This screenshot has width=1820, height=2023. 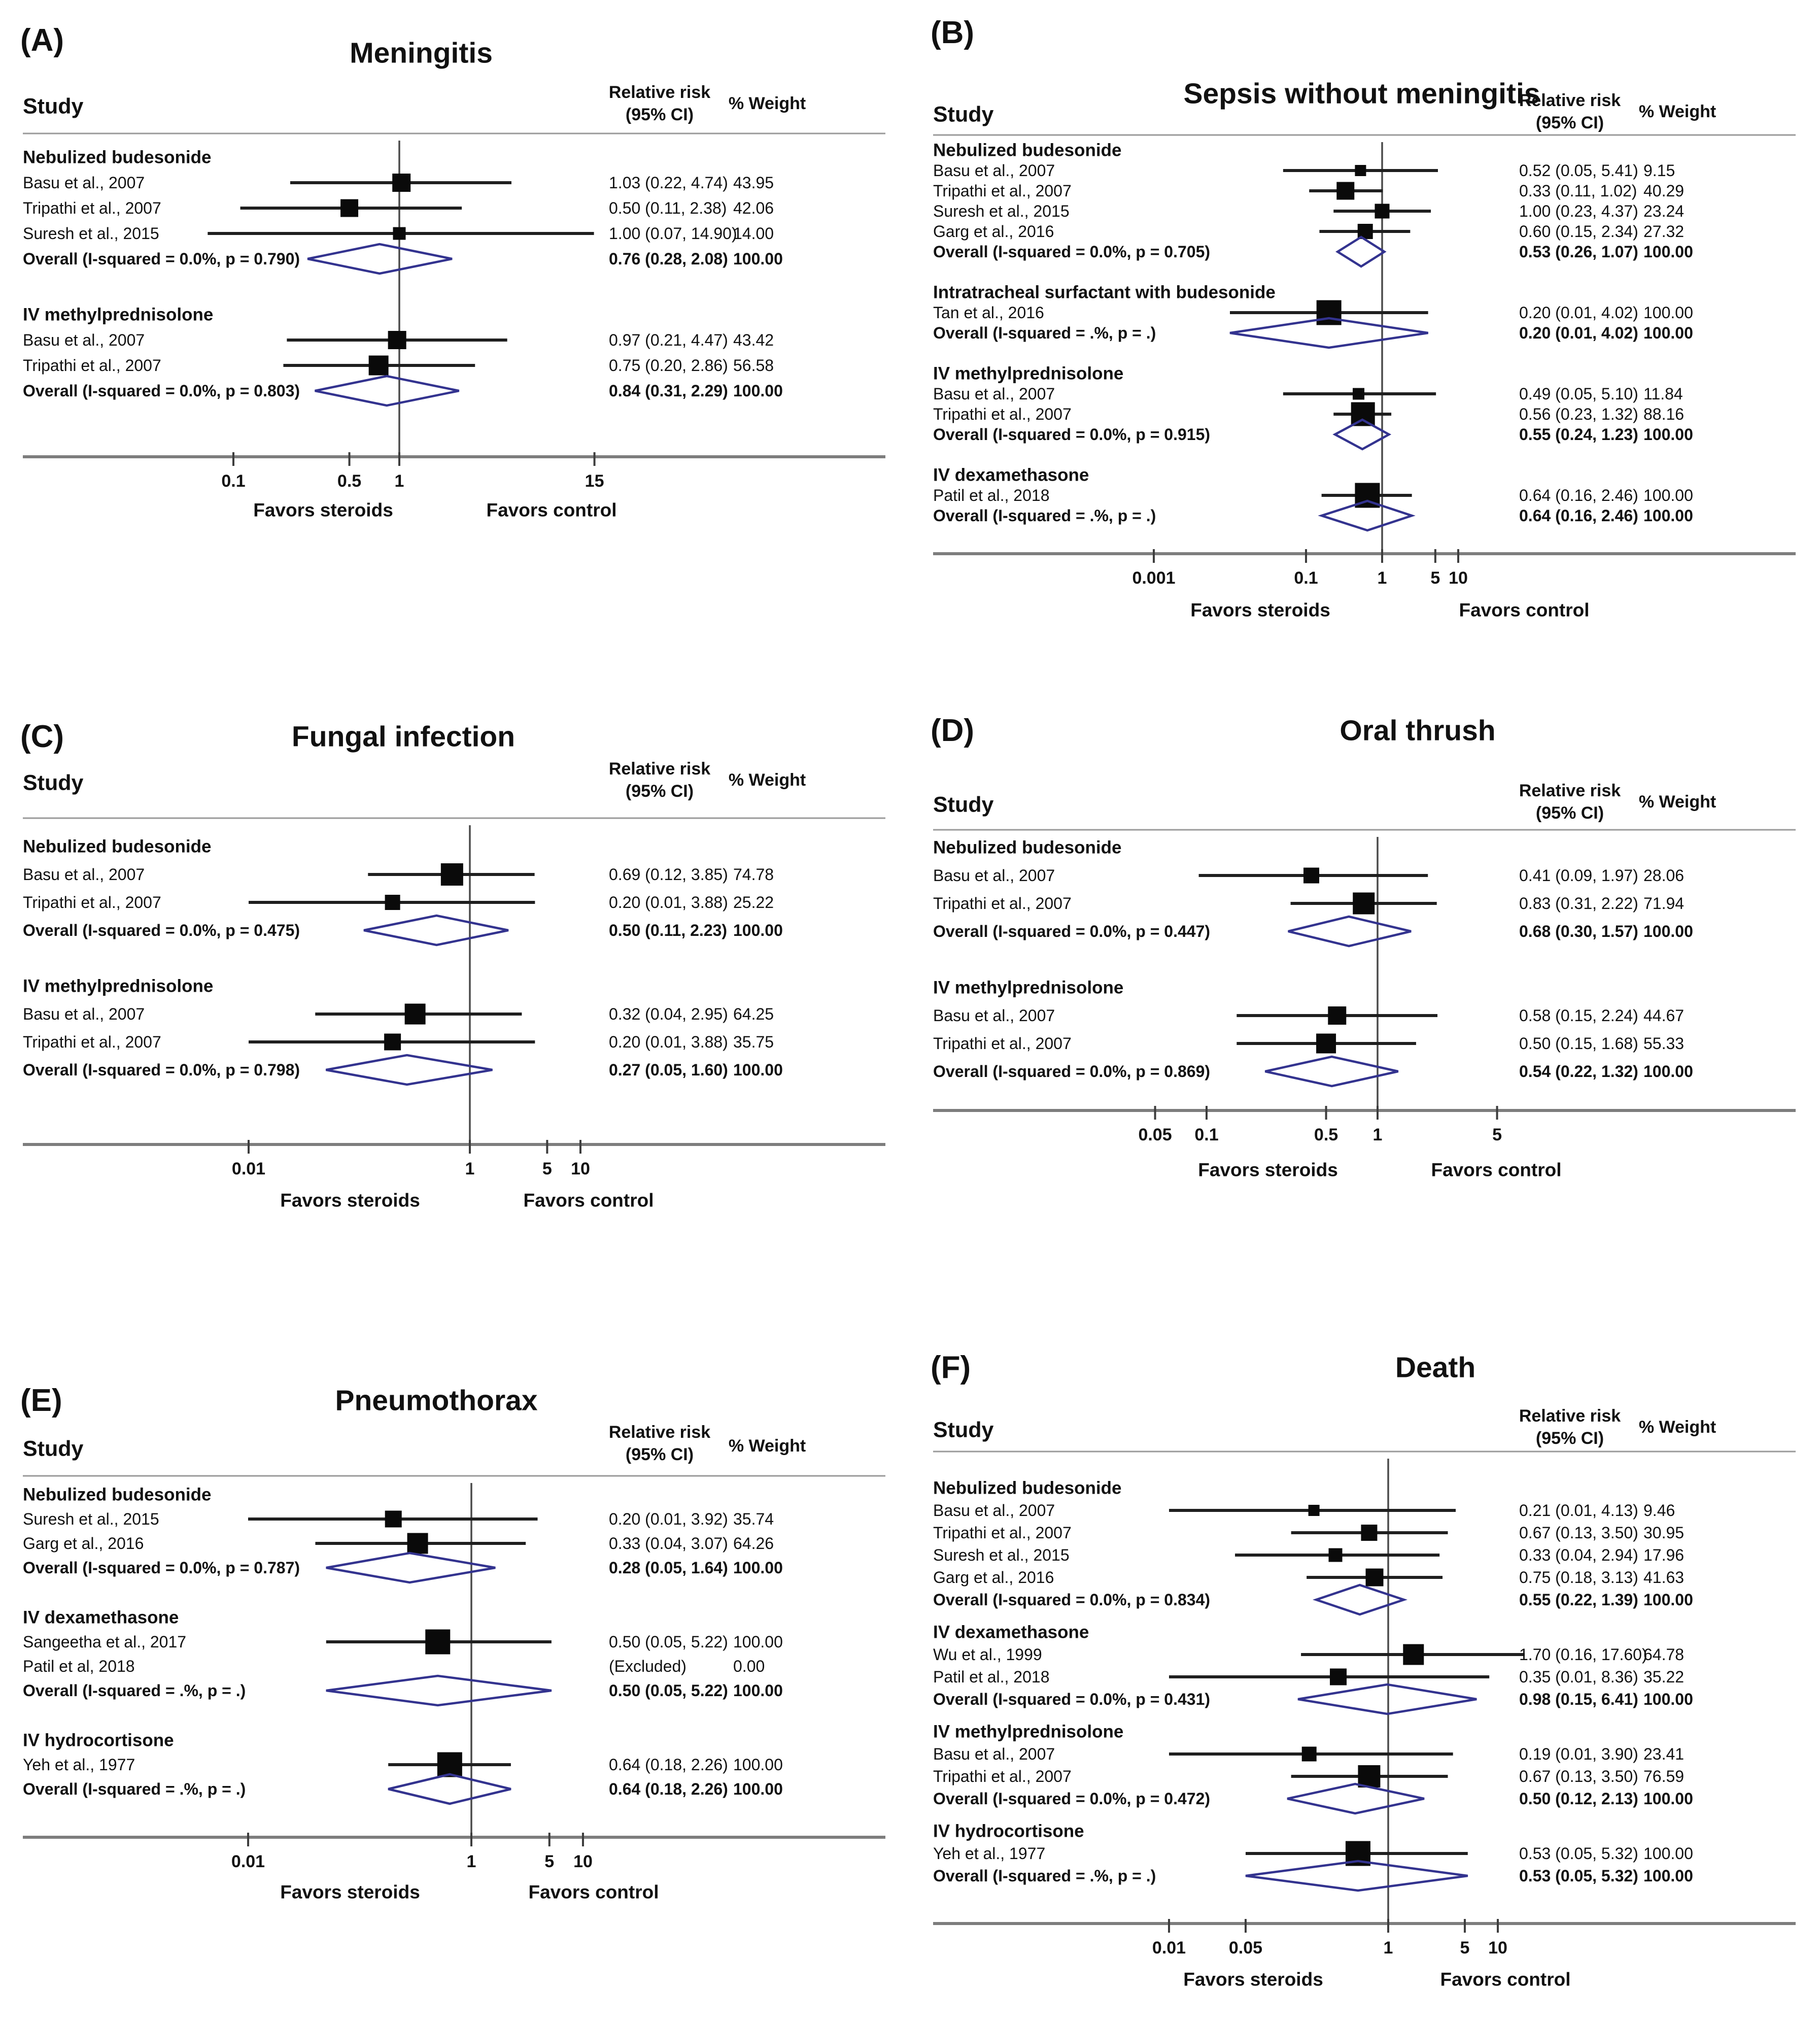 What do you see at coordinates (1664, 231) in the screenshot?
I see `weight-value: 27.32` at bounding box center [1664, 231].